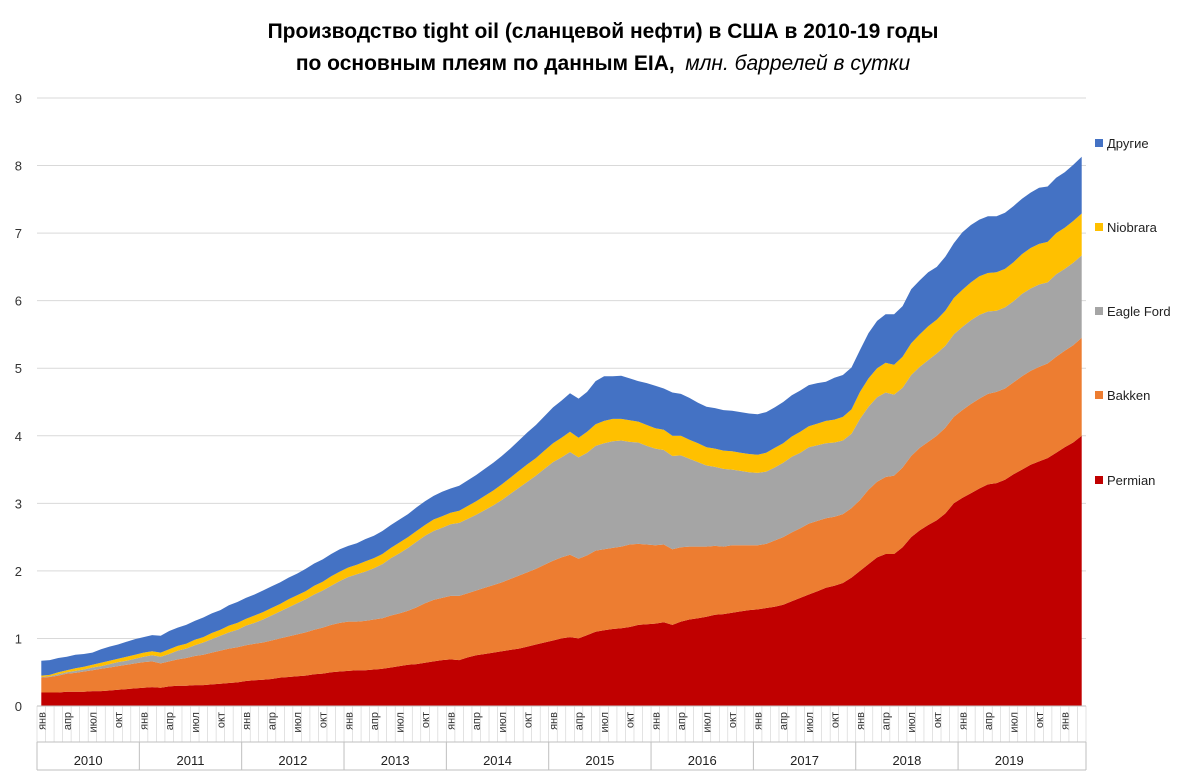 The image size is (1193, 780). Describe the element at coordinates (18, 436) in the screenshot. I see `y-tick-label: 4` at that location.